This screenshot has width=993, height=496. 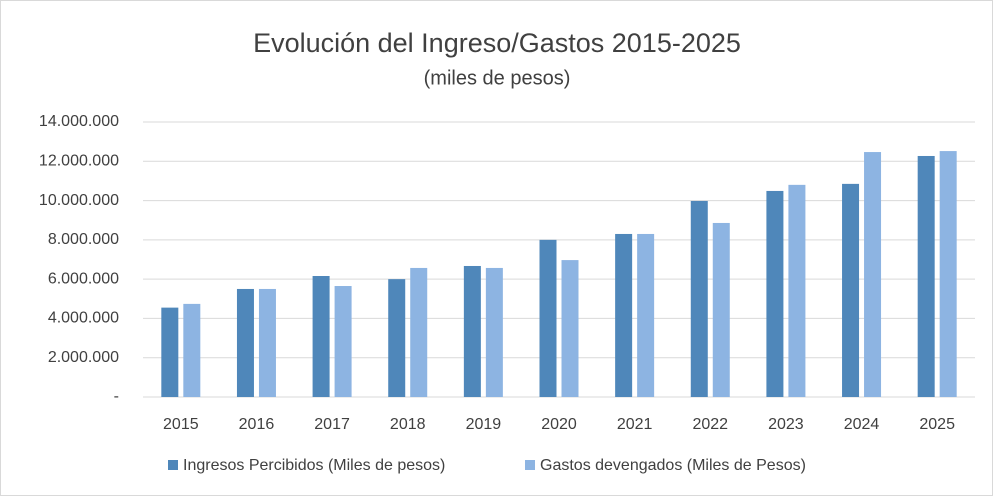 I want to click on y-tick-label: 4.000.000, so click(x=83, y=318).